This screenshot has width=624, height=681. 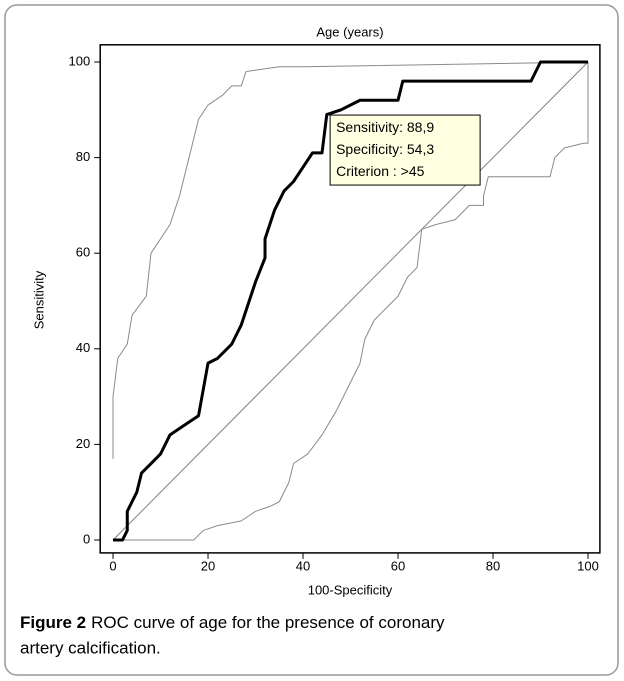 I want to click on x-tick-label: 100, so click(x=588, y=565).